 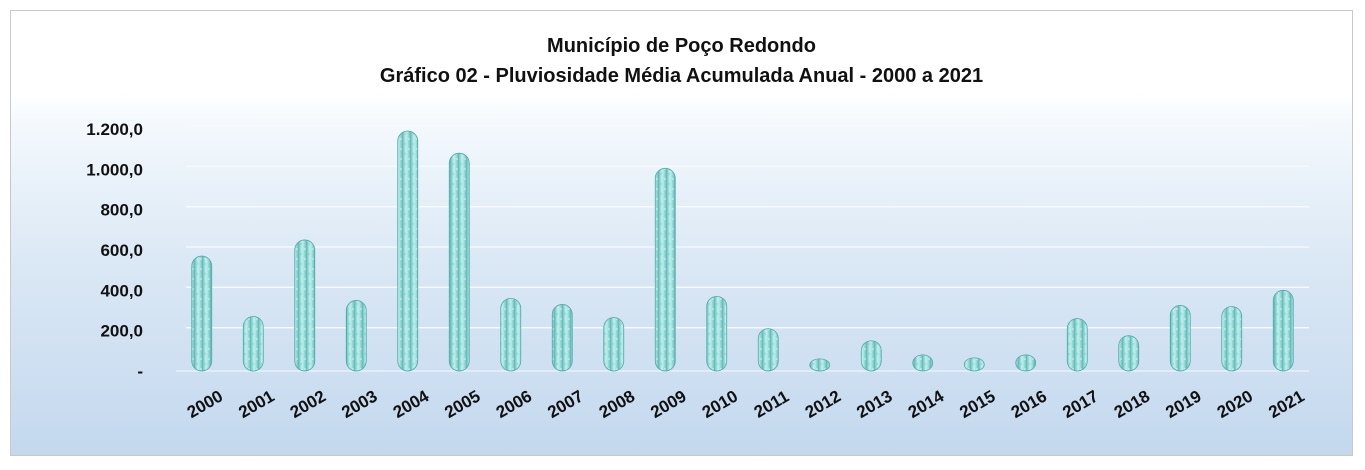 What do you see at coordinates (1129, 353) in the screenshot?
I see `bar-2018` at bounding box center [1129, 353].